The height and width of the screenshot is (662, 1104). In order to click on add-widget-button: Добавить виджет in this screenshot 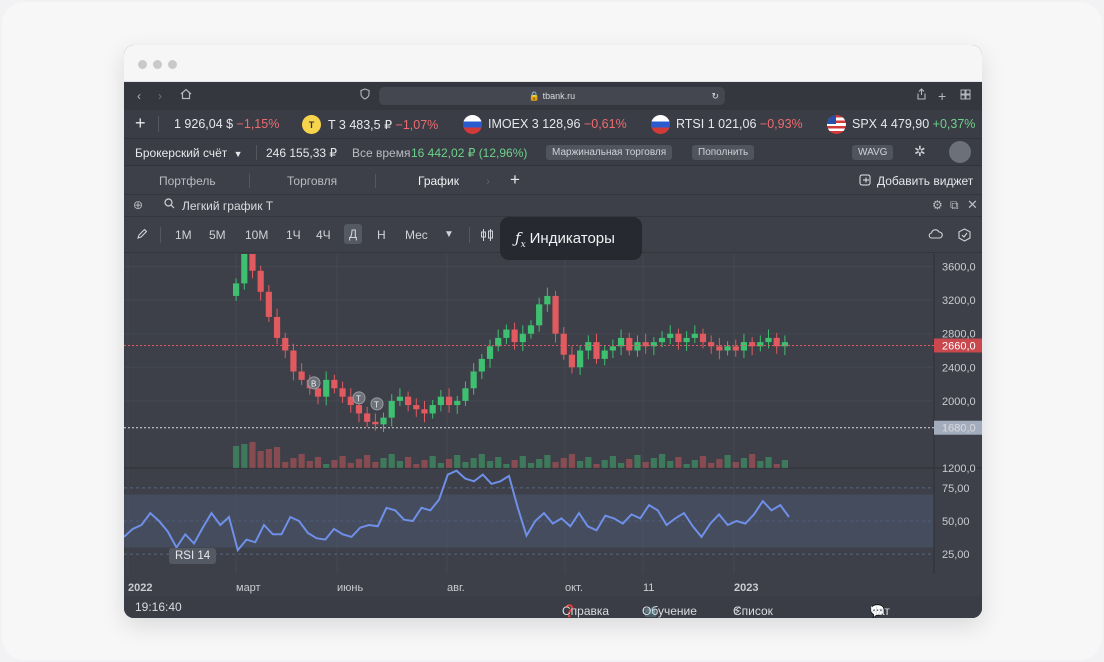, I will do `click(916, 181)`.